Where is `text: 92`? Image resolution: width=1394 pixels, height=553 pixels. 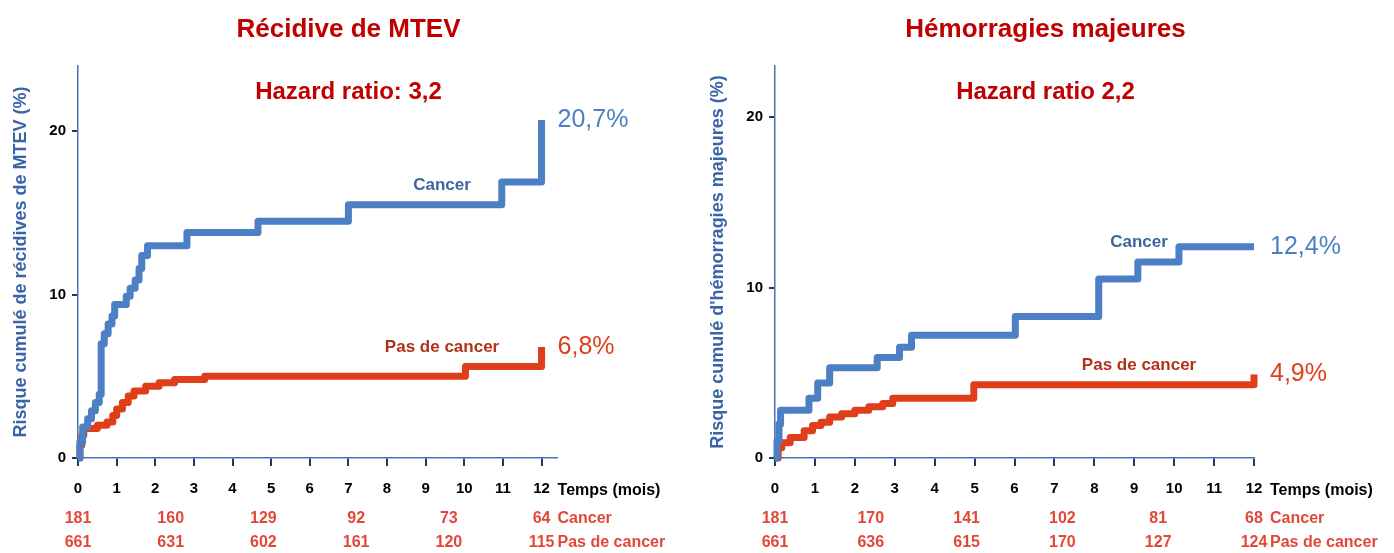
text: 92 is located at coordinates (356, 518).